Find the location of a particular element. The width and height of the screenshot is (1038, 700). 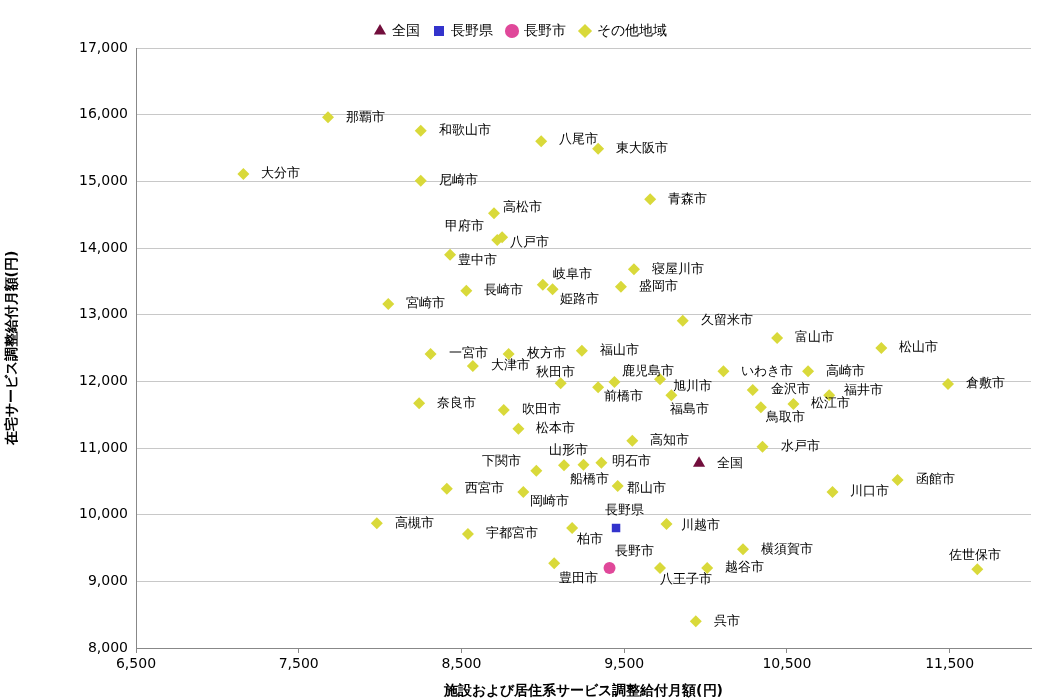

data-label: 長崎市 is located at coordinates (504, 290).